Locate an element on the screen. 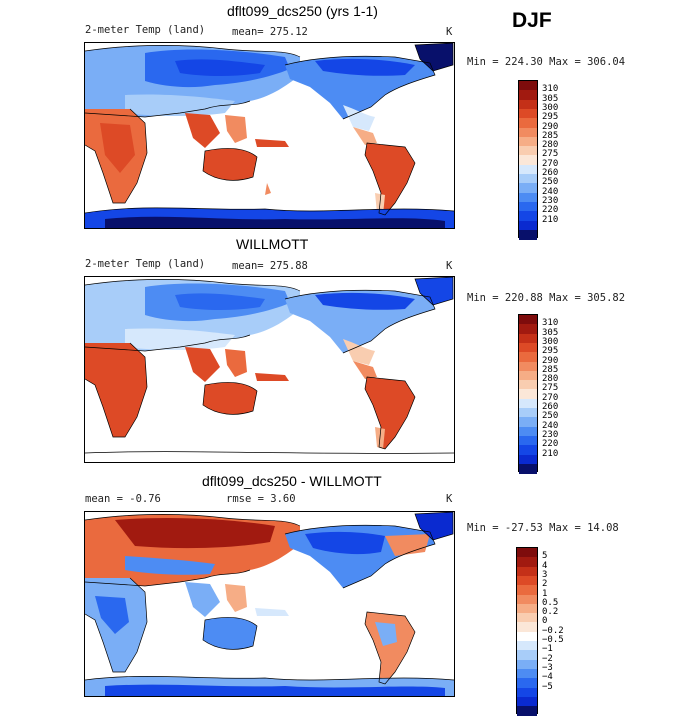  panel1-unit-label: K is located at coordinates (449, 32).